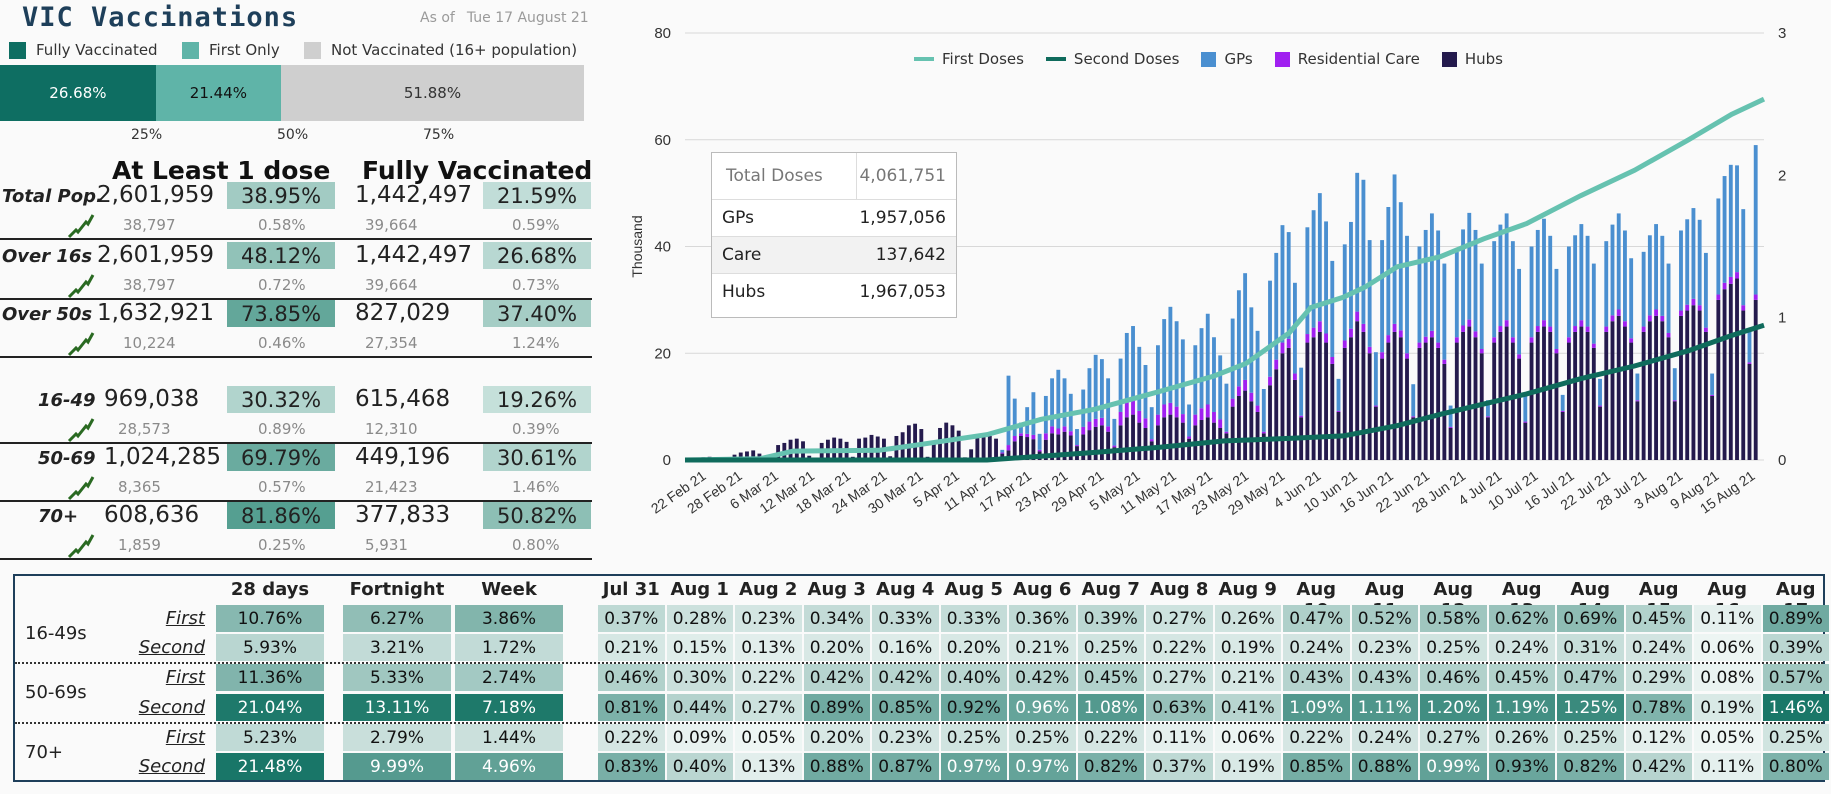 The width and height of the screenshot is (1831, 794). What do you see at coordinates (1316, 677) in the screenshot?
I see `rate-cell: 0.43%` at bounding box center [1316, 677].